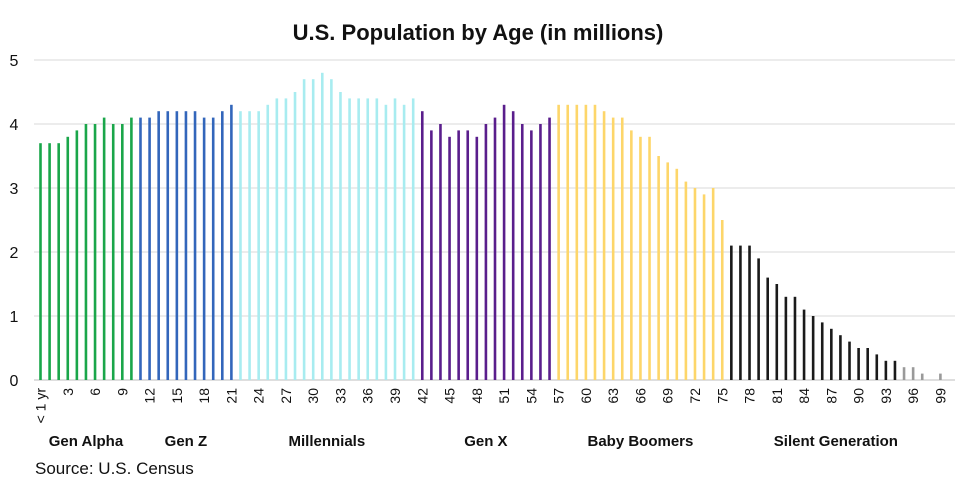 The height and width of the screenshot is (491, 960). What do you see at coordinates (86, 441) in the screenshot?
I see `generation-label: Gen Alpha` at bounding box center [86, 441].